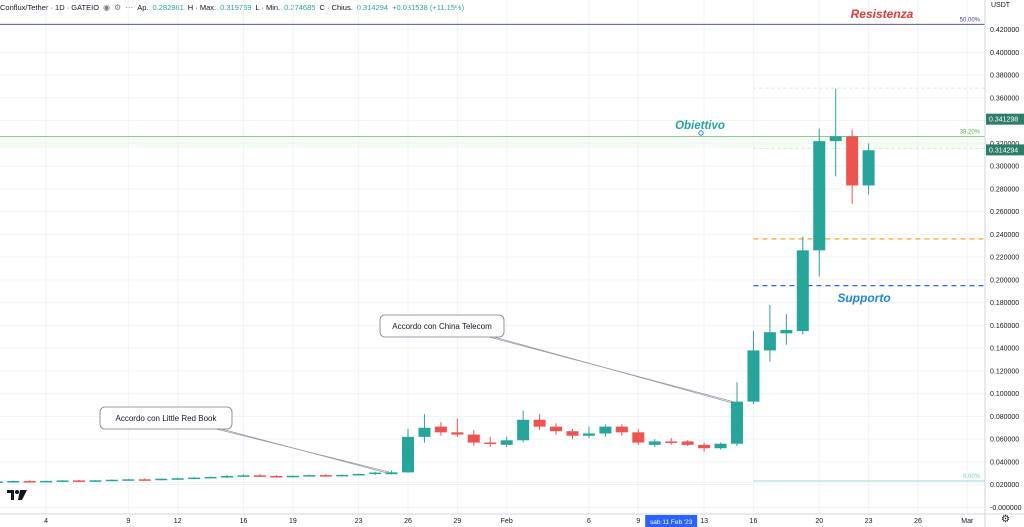  I want to click on y-tick-label: 0.200000, so click(1004, 280).